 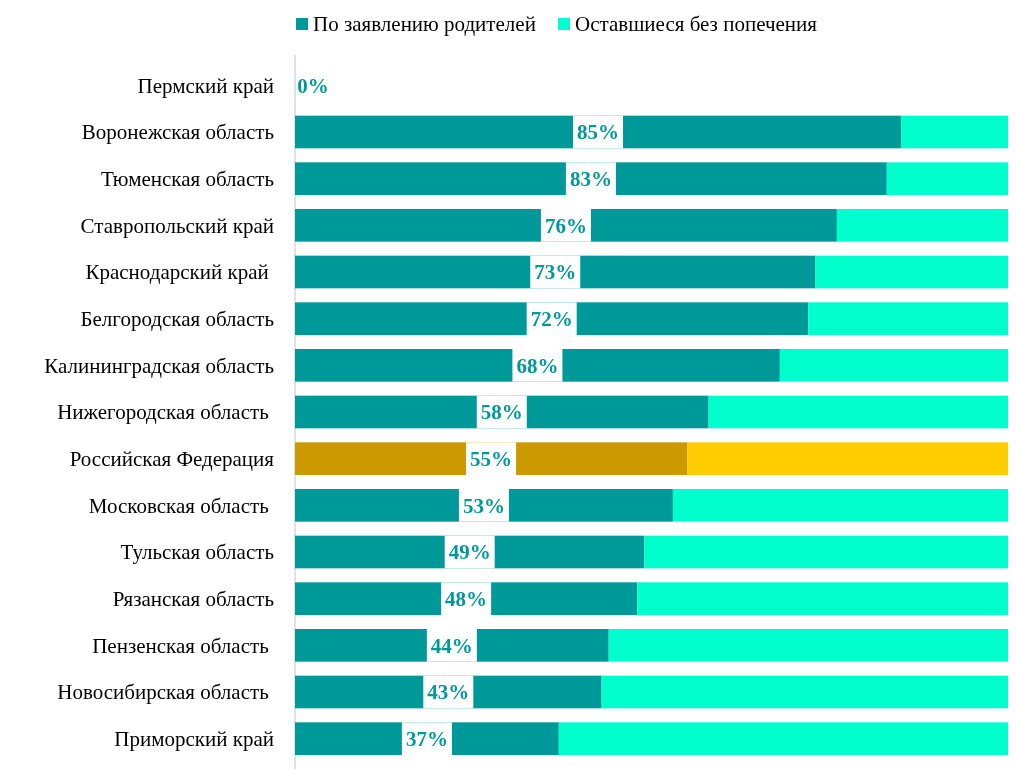 I want to click on y-tick-label: Тульская область, so click(x=197, y=552).